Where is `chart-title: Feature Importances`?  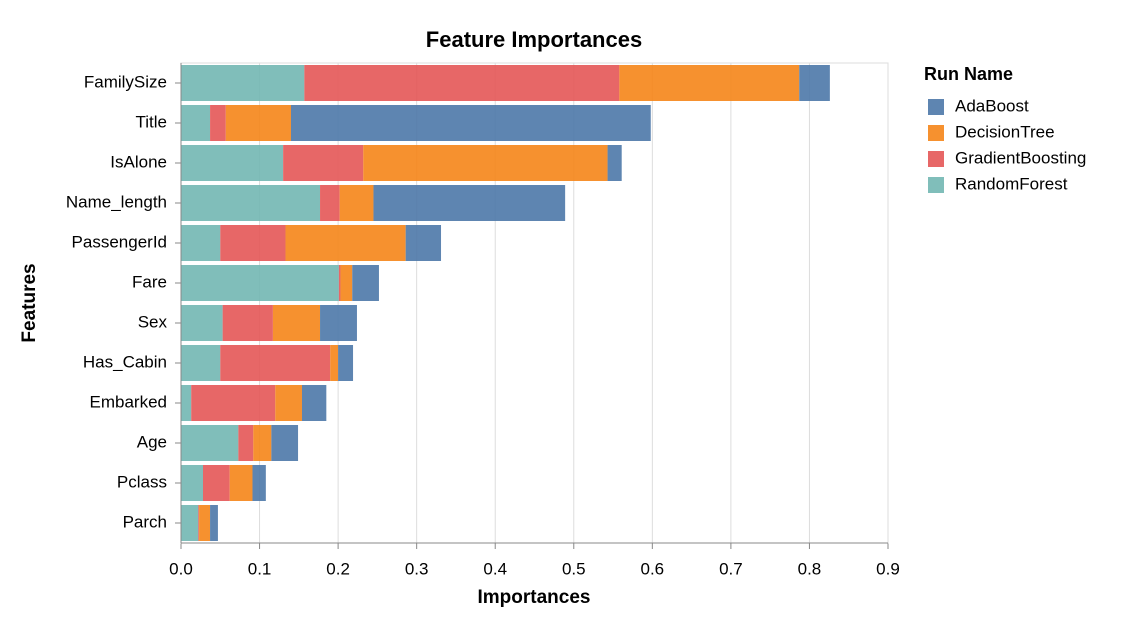 chart-title: Feature Importances is located at coordinates (534, 39).